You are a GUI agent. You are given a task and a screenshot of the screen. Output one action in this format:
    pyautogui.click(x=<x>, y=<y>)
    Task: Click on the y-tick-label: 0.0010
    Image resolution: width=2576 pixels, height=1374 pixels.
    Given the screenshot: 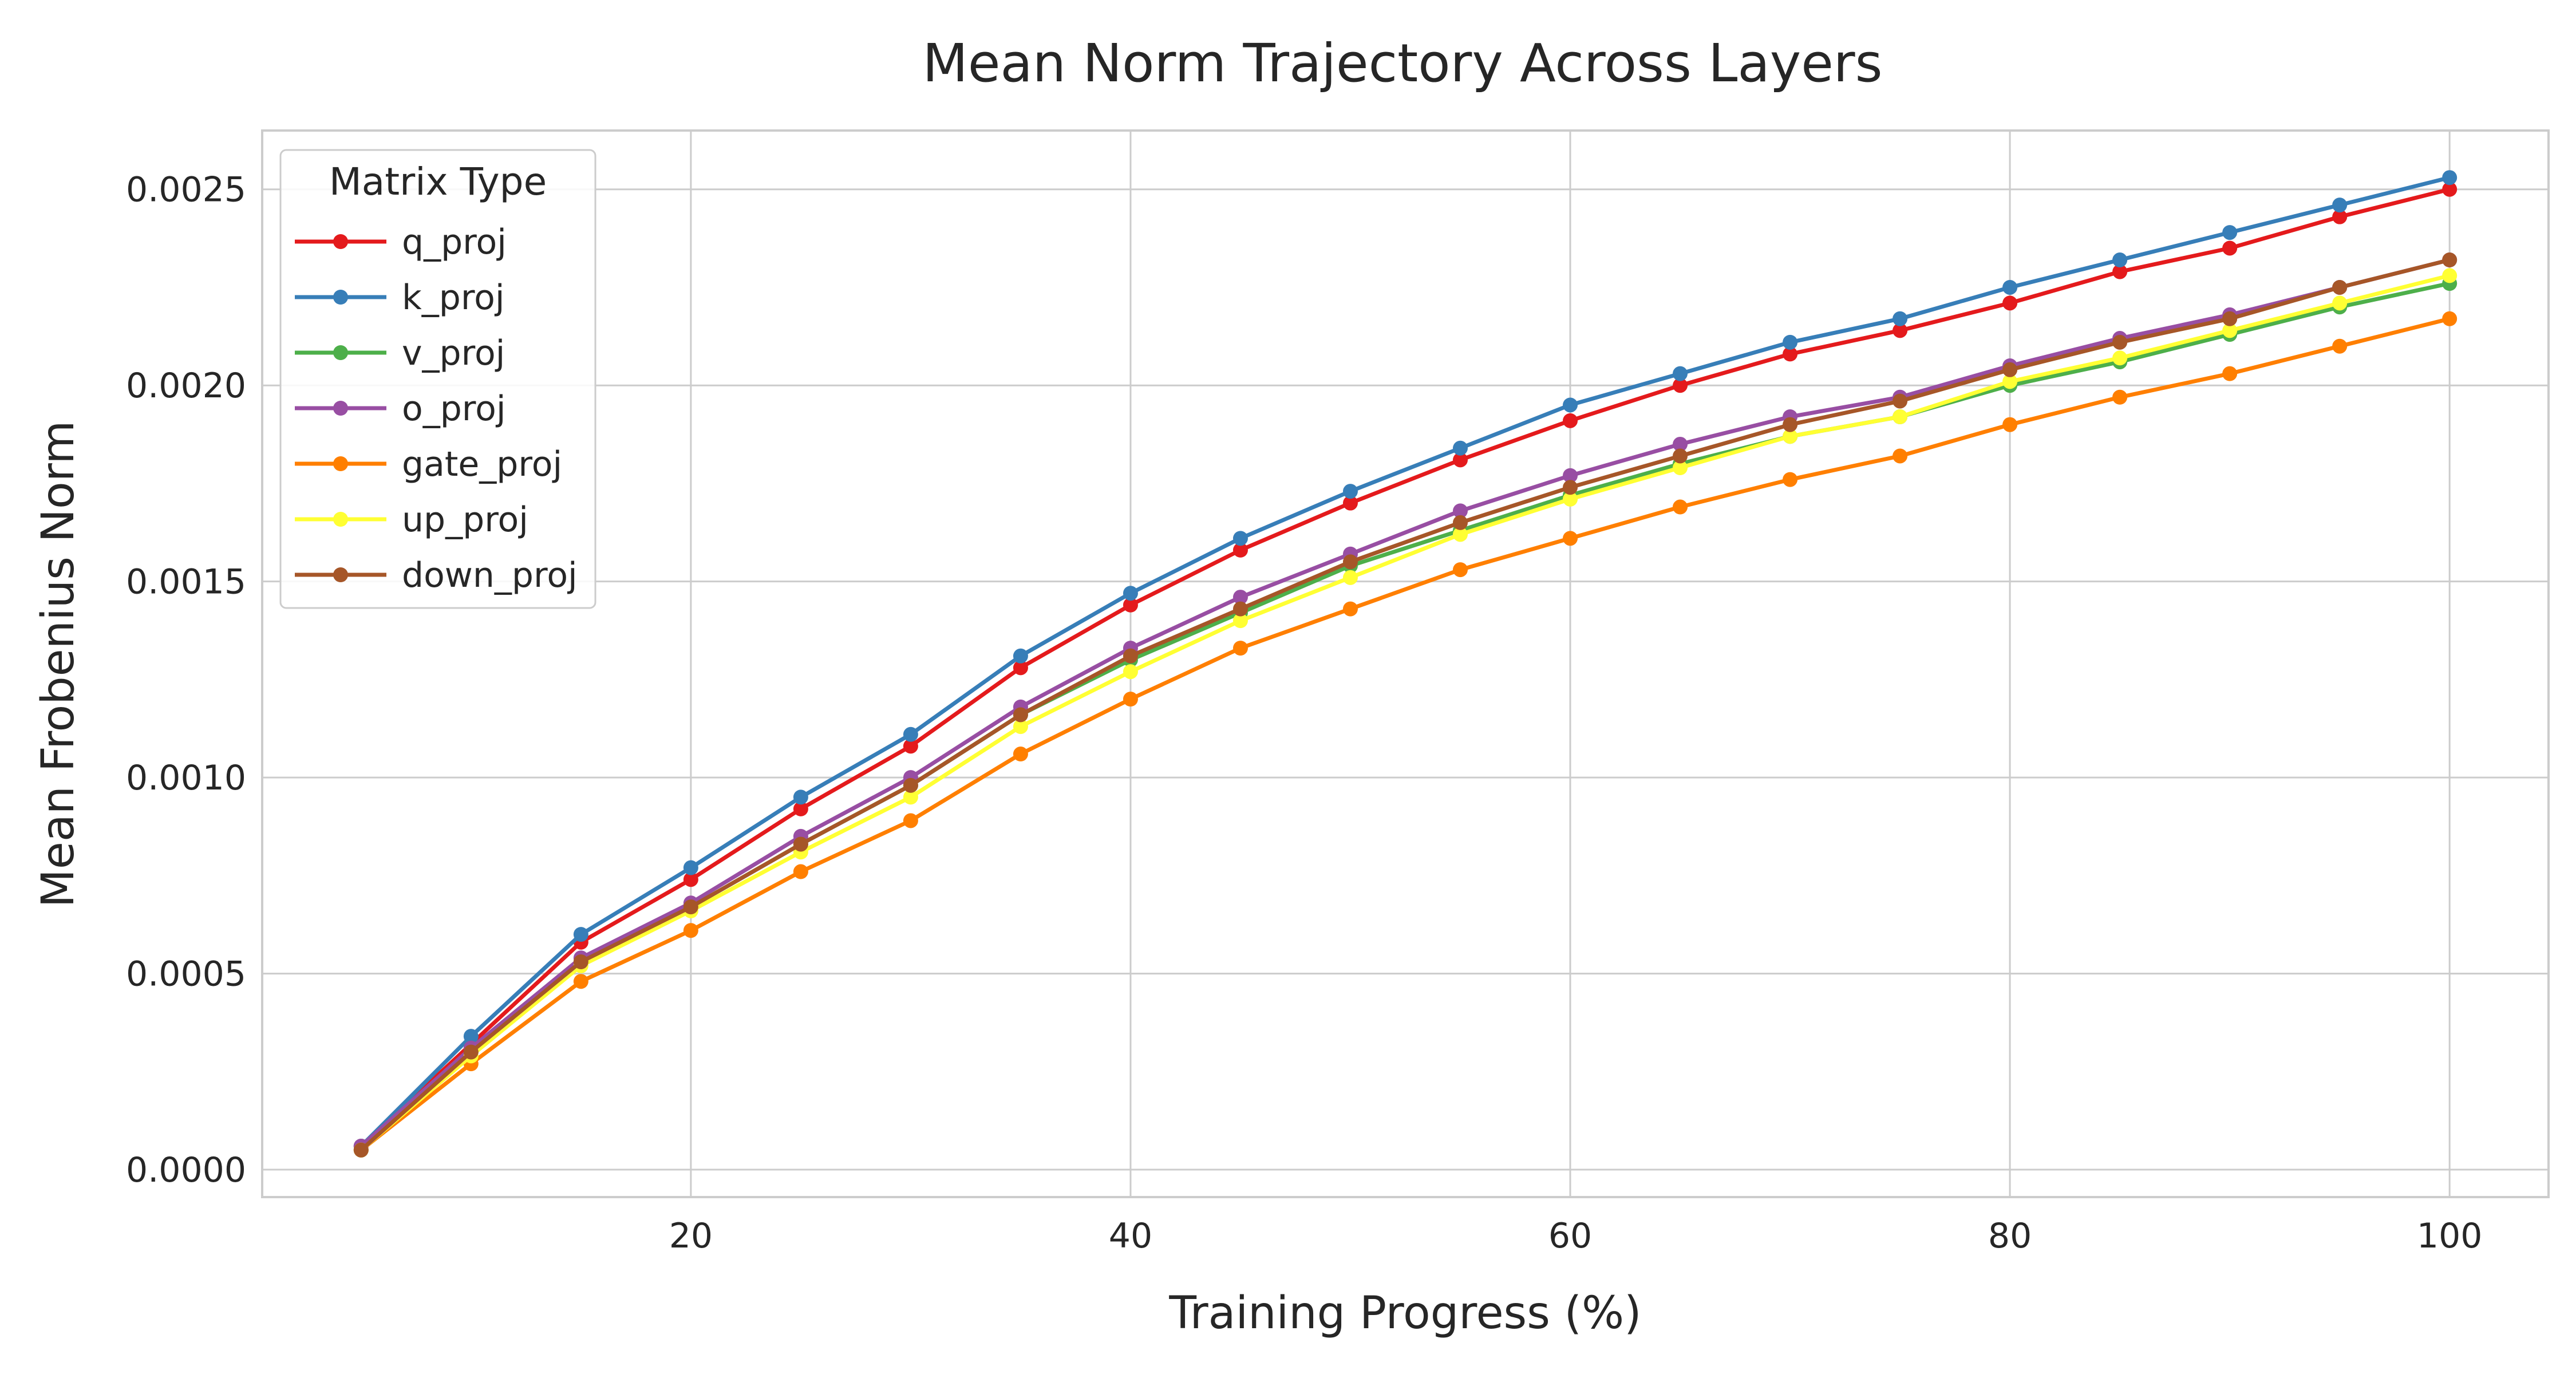 What is the action you would take?
    pyautogui.click(x=186, y=778)
    